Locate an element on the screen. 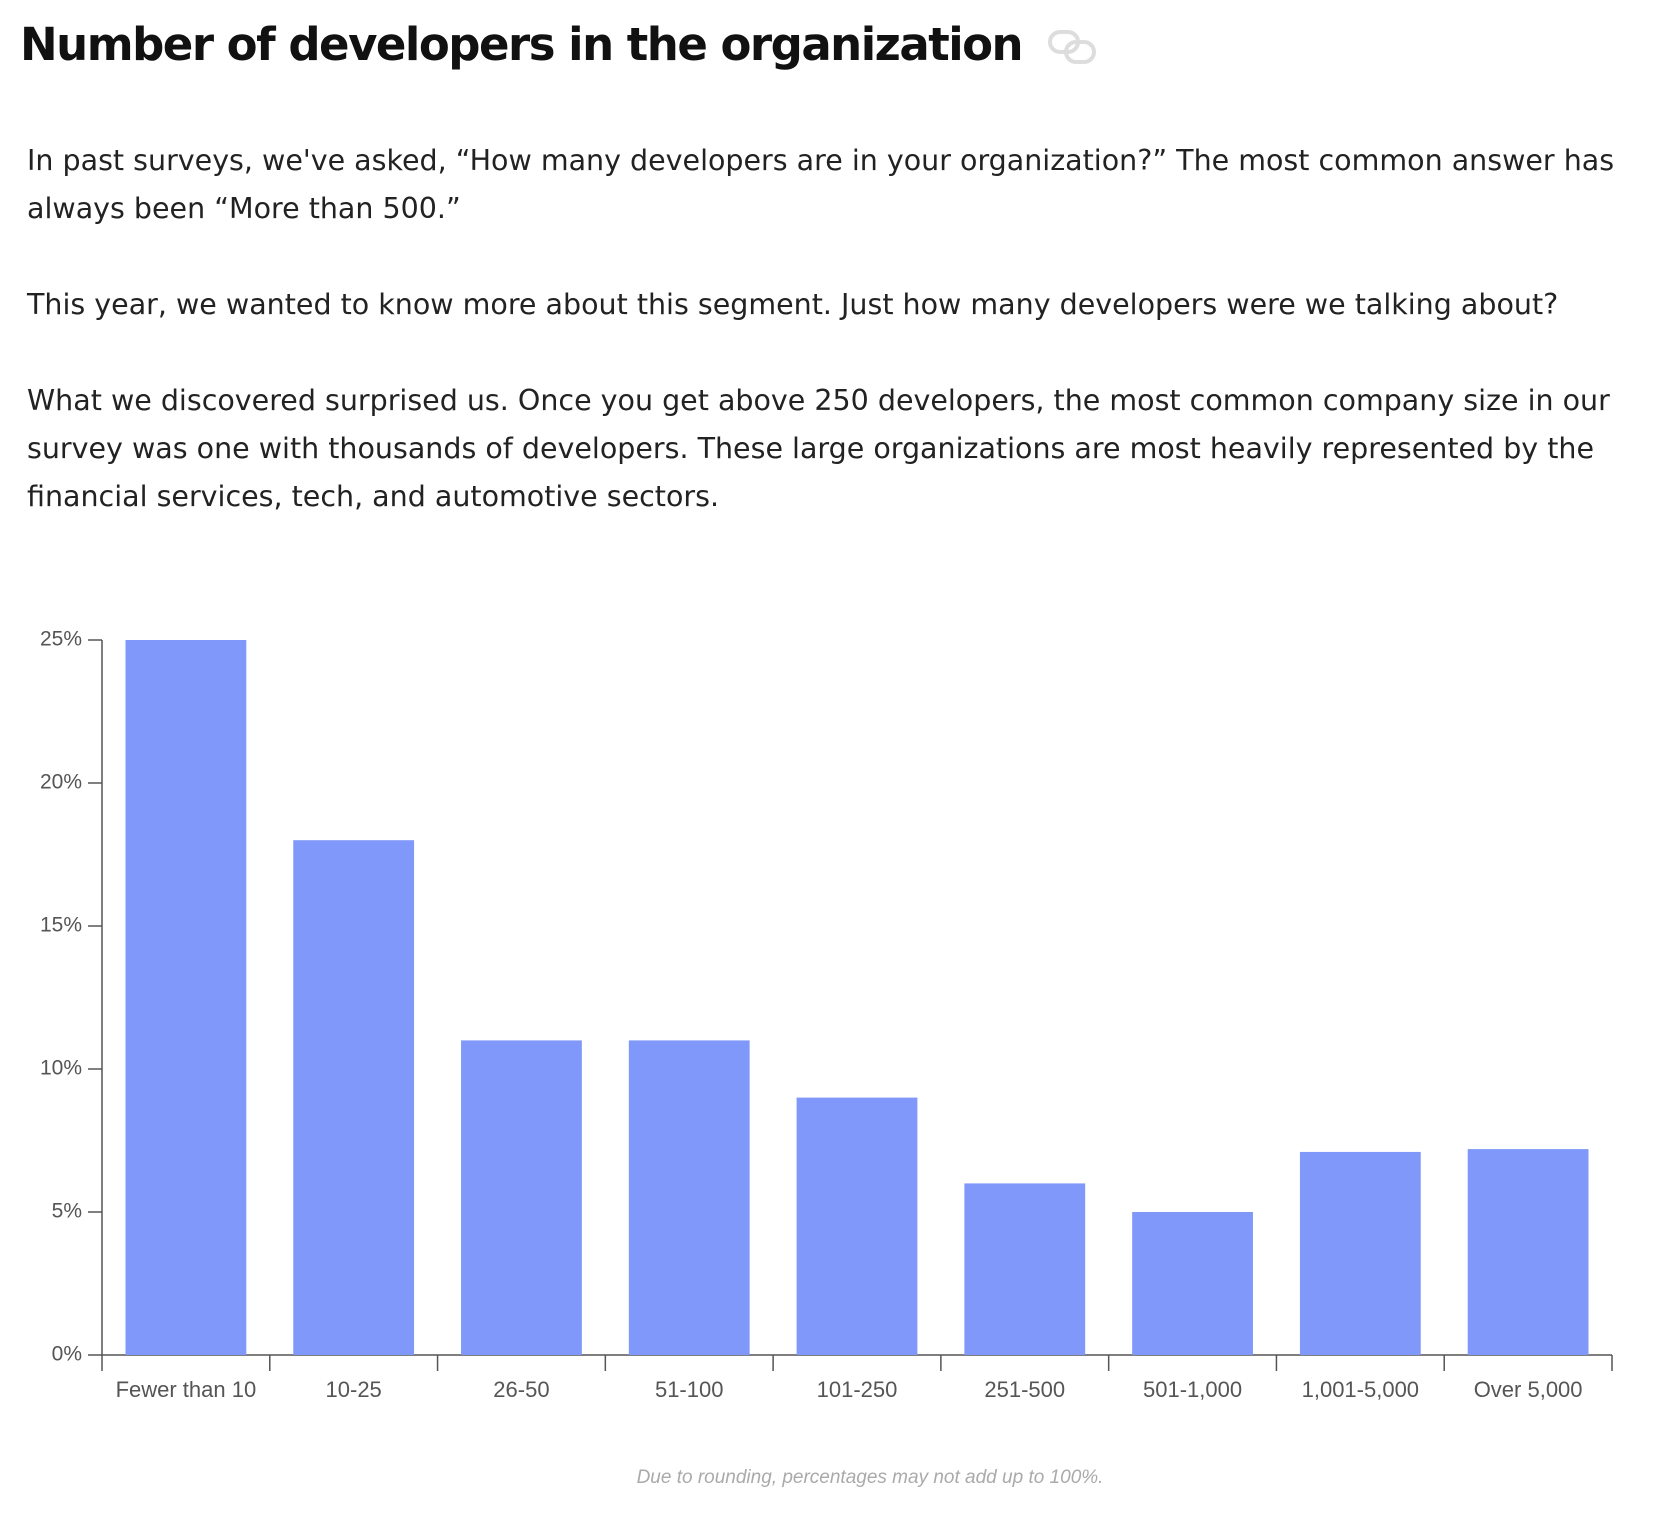 The image size is (1654, 1513). x-tick-label: 10-25 is located at coordinates (354, 1389).